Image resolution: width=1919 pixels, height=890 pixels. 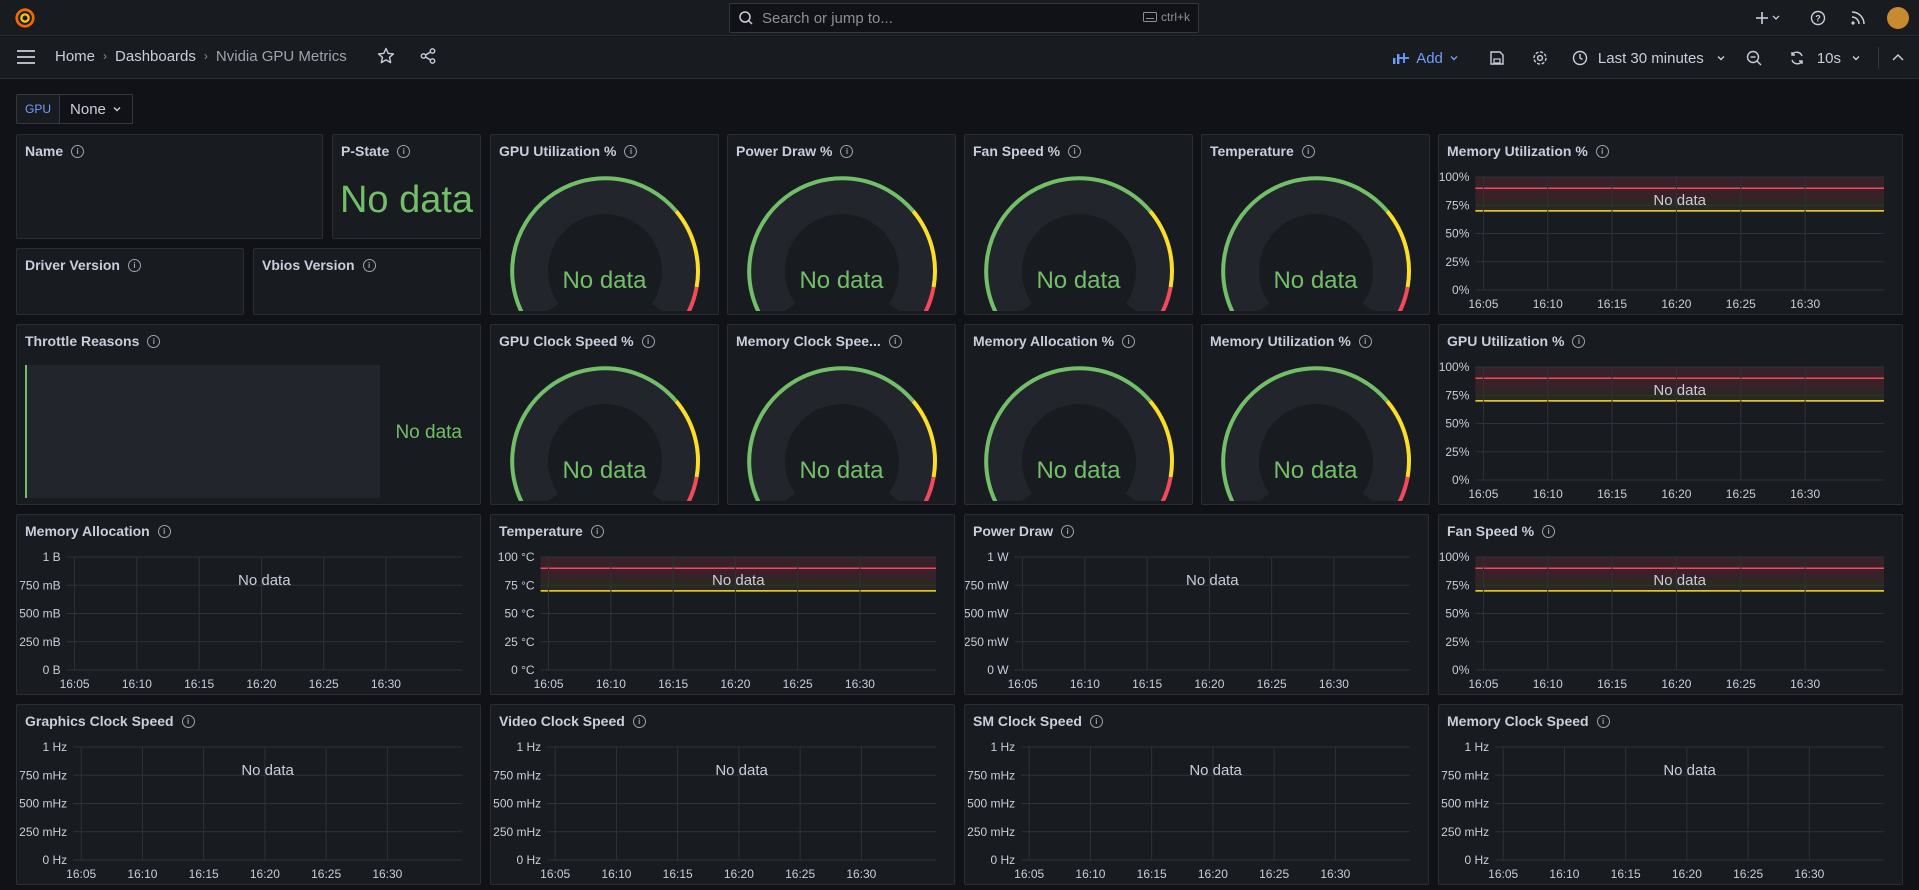 I want to click on panel-gauge: GPU Utilization % i No data, so click(x=604, y=224).